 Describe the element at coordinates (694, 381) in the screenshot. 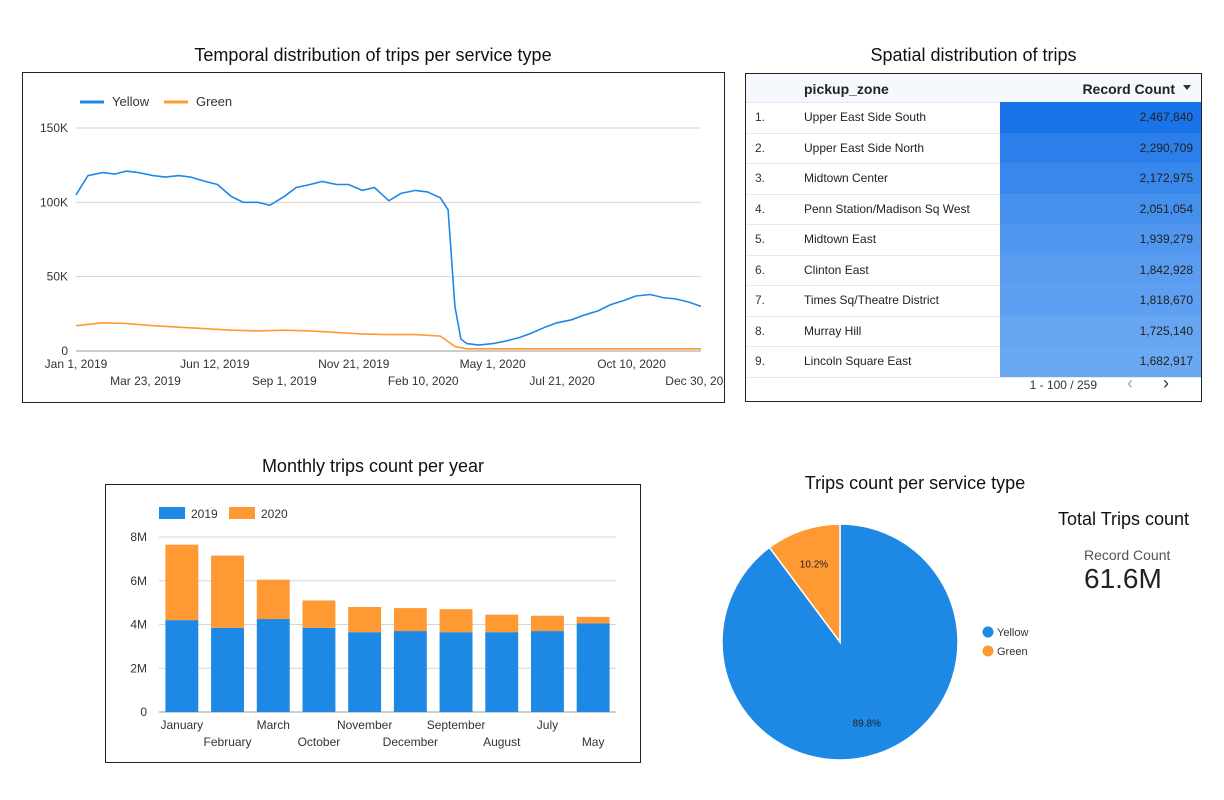

I see `x-tick-label: Dec 30, 2020` at that location.